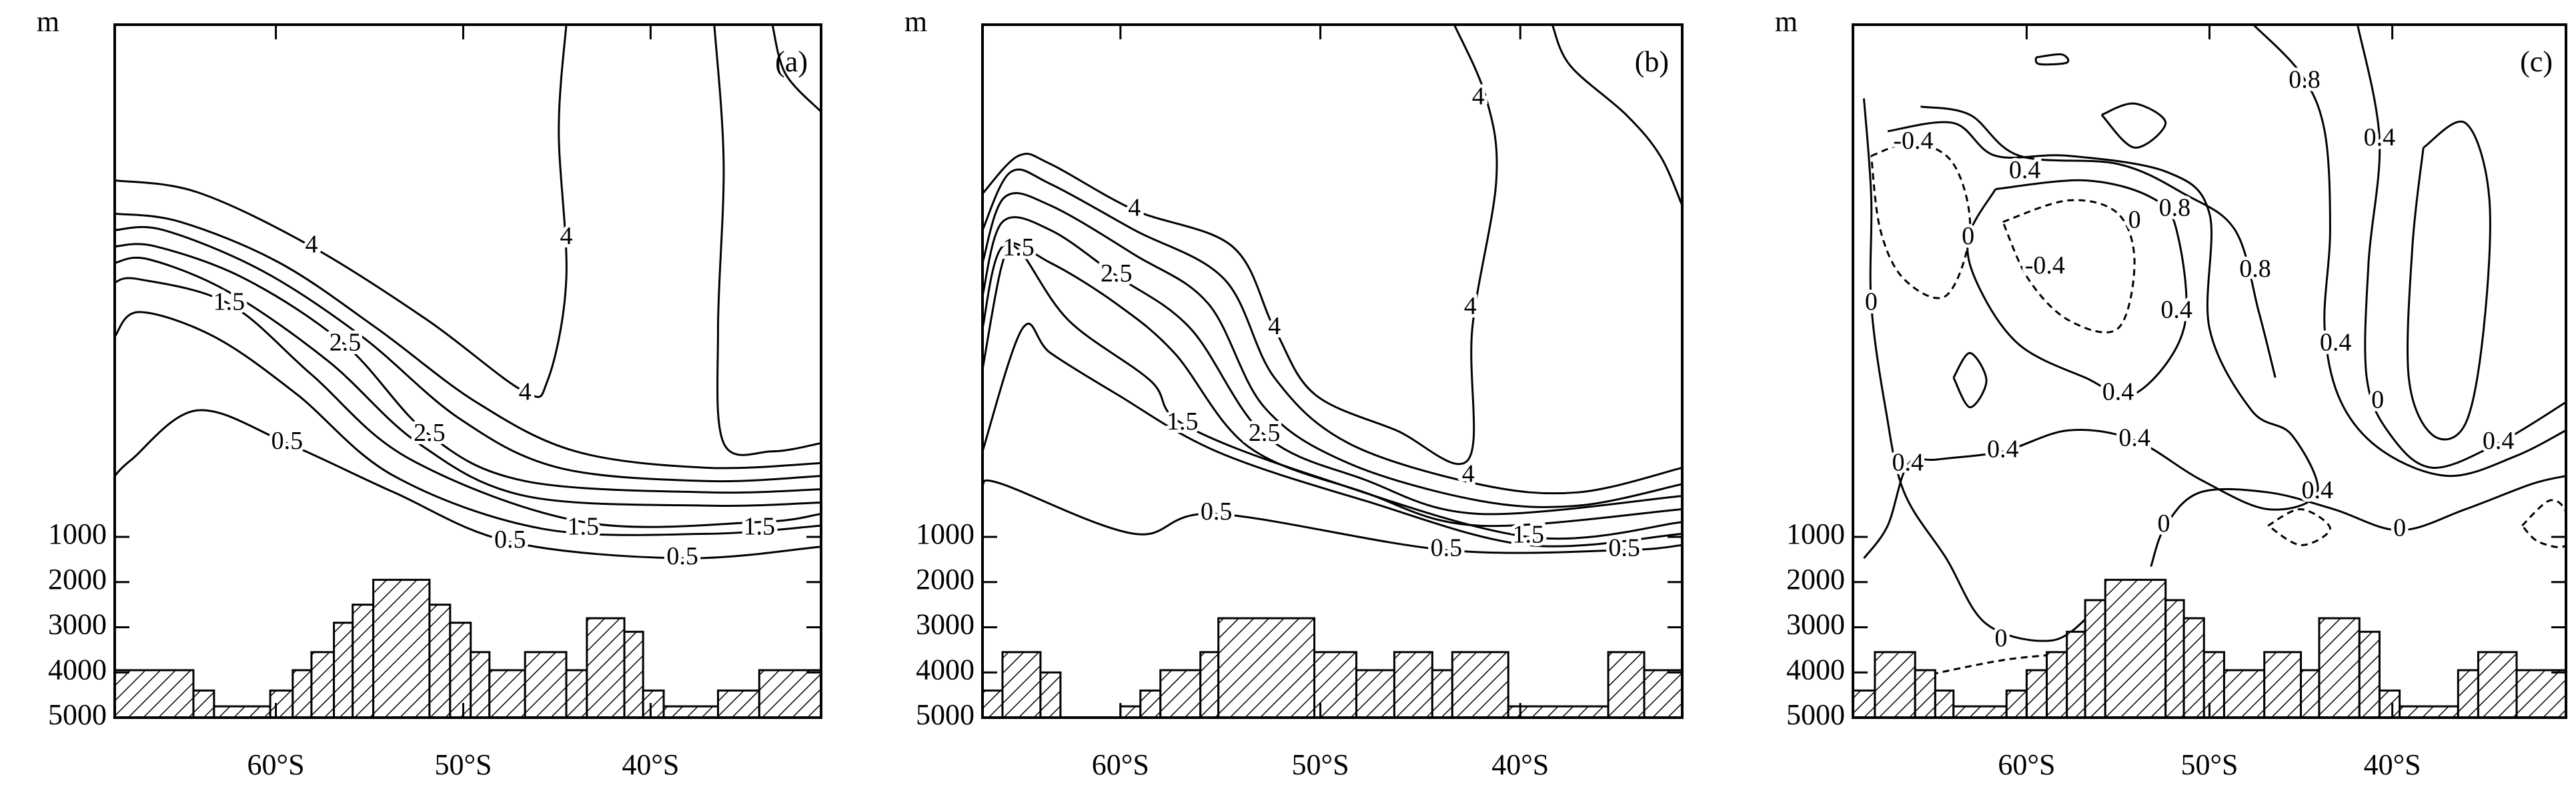  I want to click on y-tick-label: 3000, so click(77, 624).